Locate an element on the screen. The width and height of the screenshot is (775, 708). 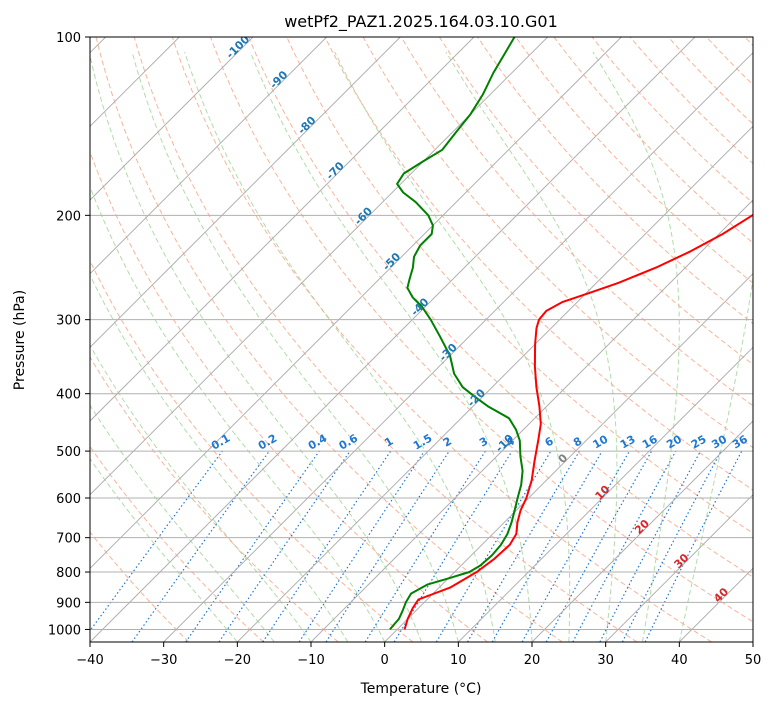
y-tick-label: 100 is located at coordinates (68, 38).